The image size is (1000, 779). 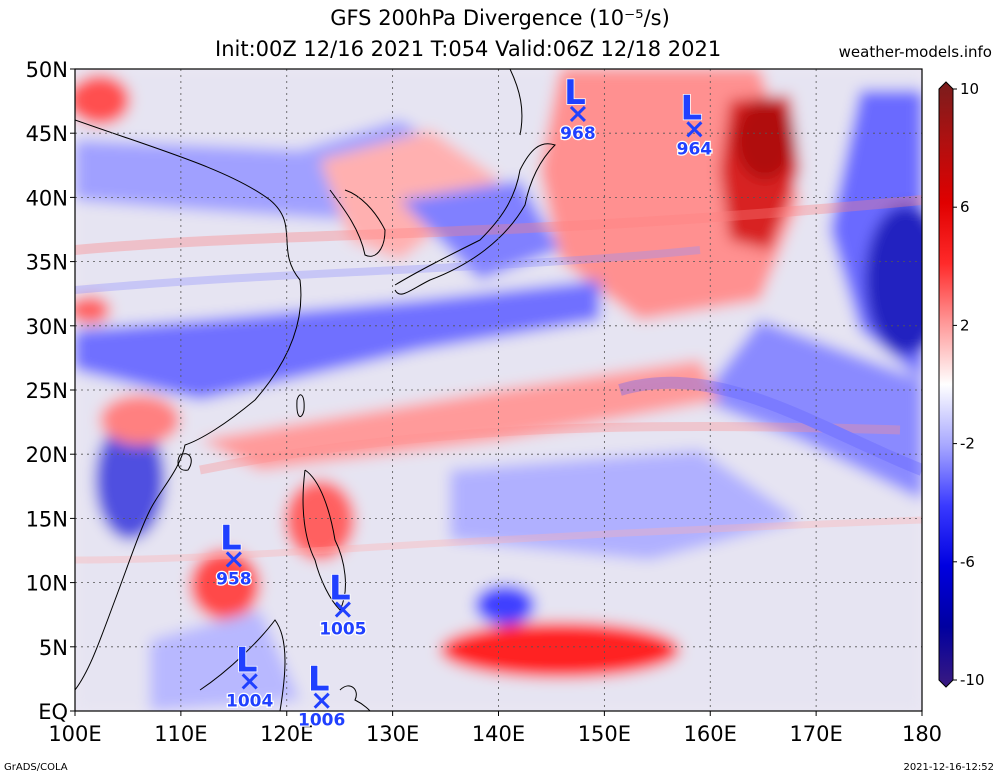 I want to click on lat-label: 25N, so click(x=47, y=391).